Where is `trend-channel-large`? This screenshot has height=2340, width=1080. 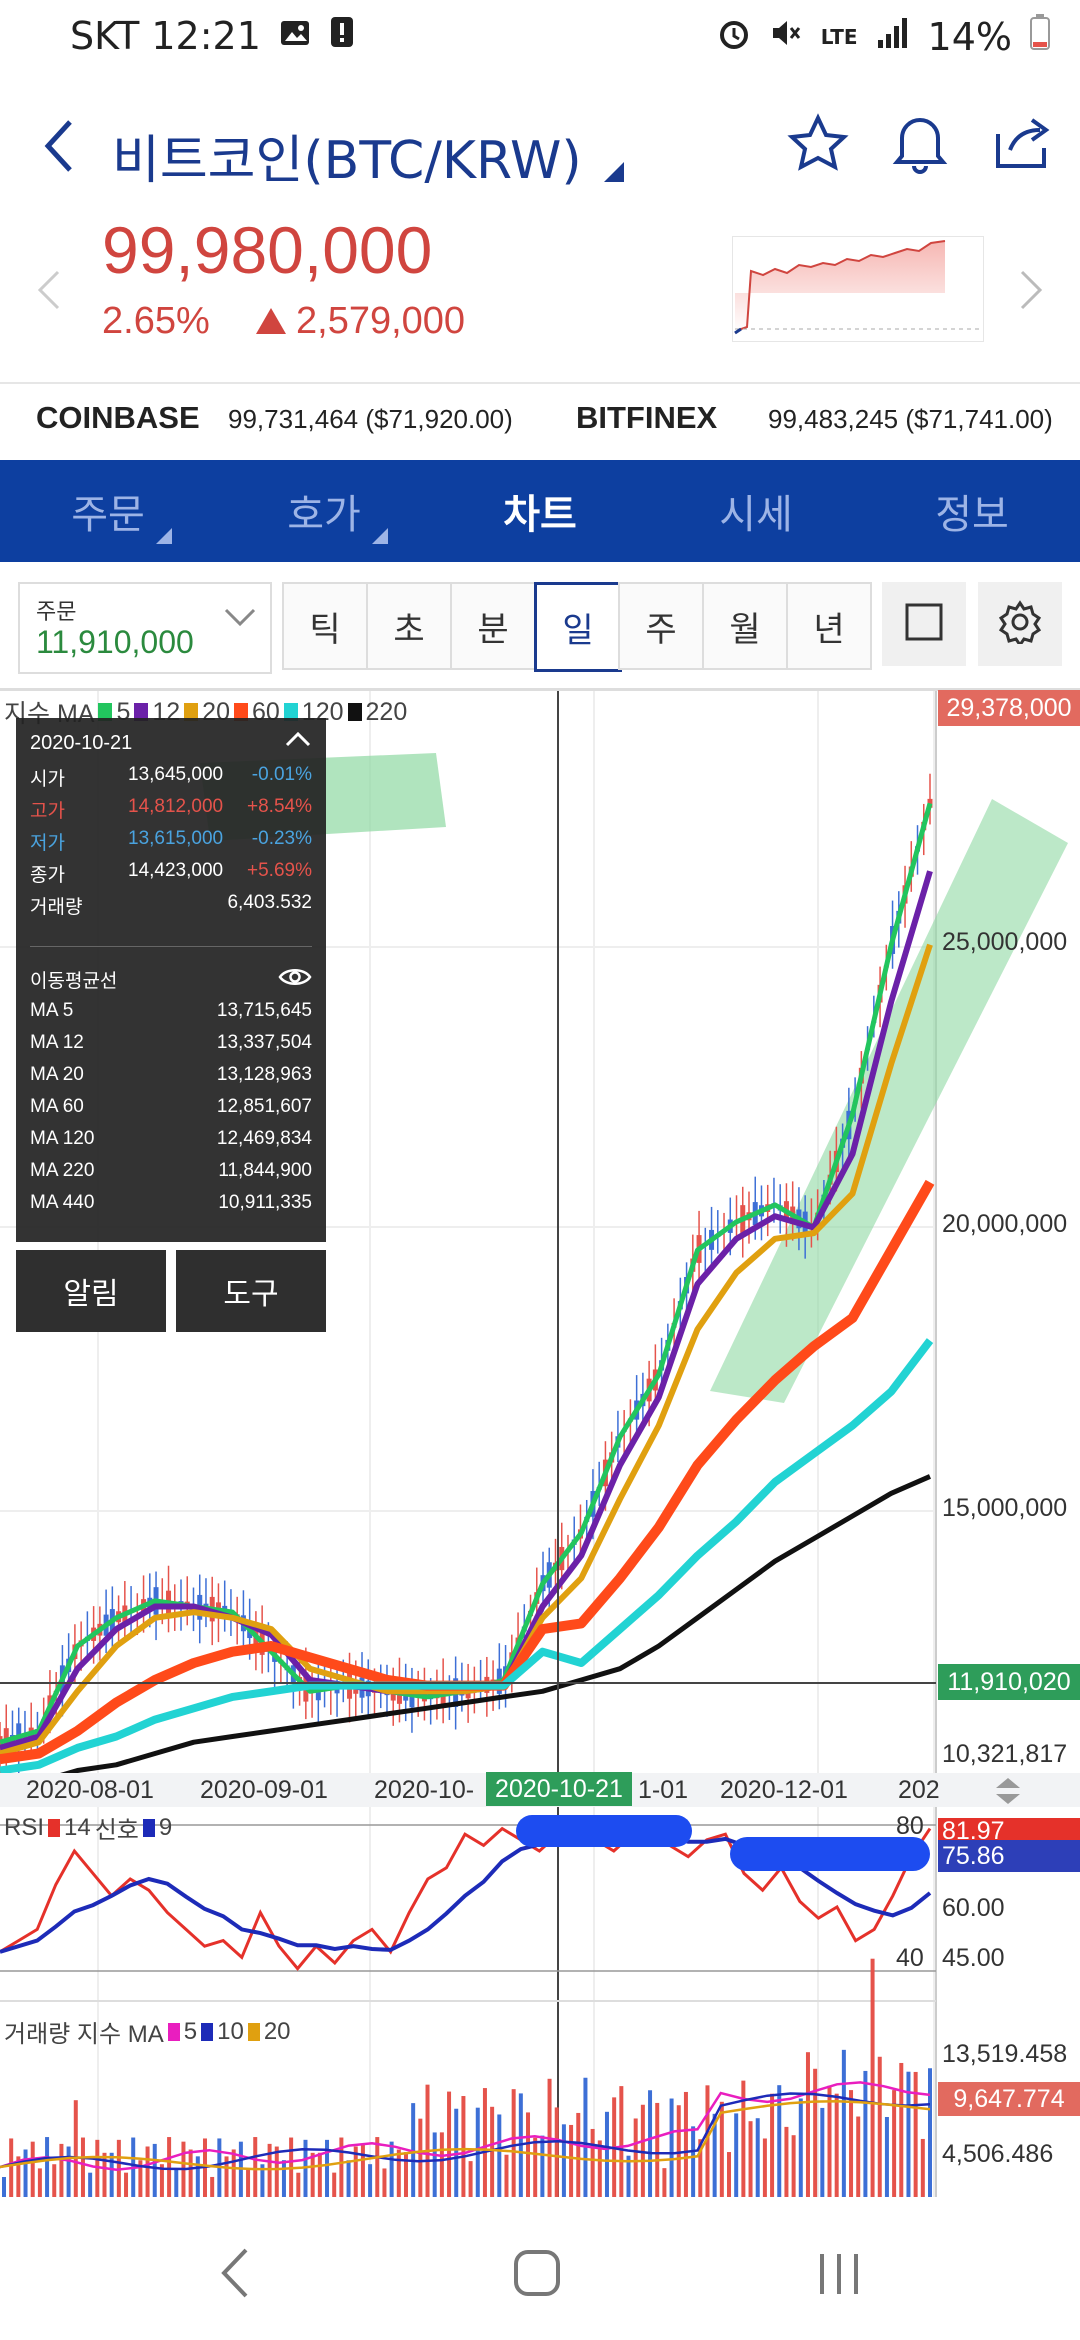 trend-channel-large is located at coordinates (889, 1101).